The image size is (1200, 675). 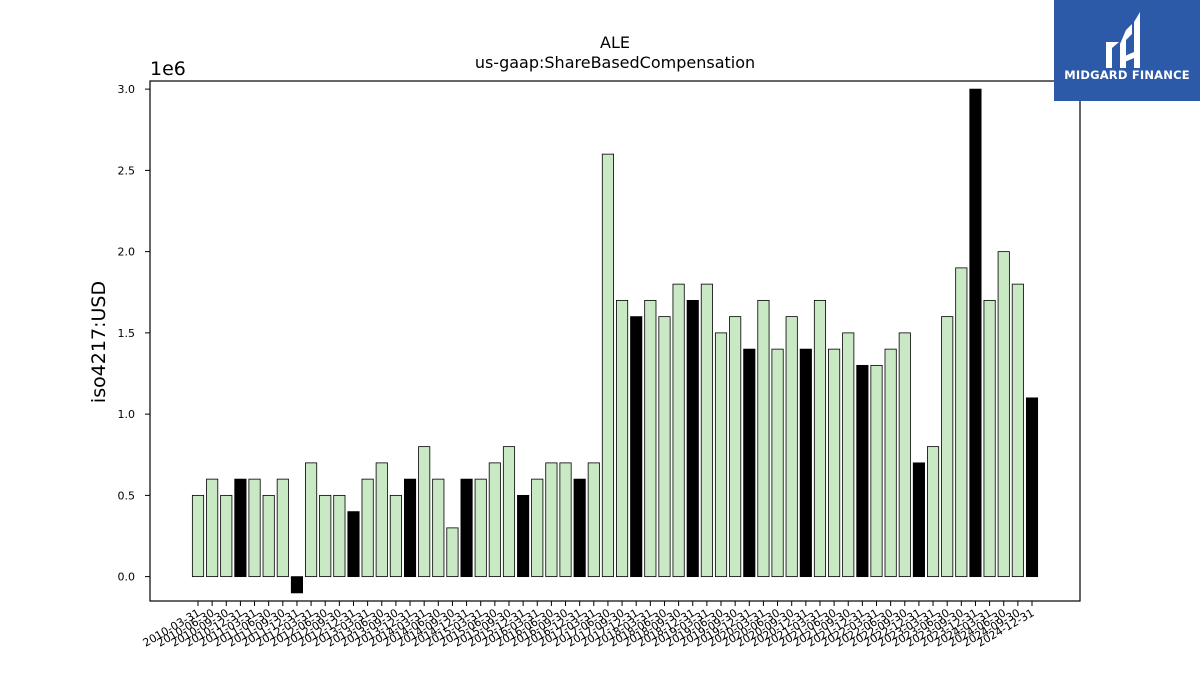 I want to click on y-tick-label: 0.5, so click(x=127, y=495).